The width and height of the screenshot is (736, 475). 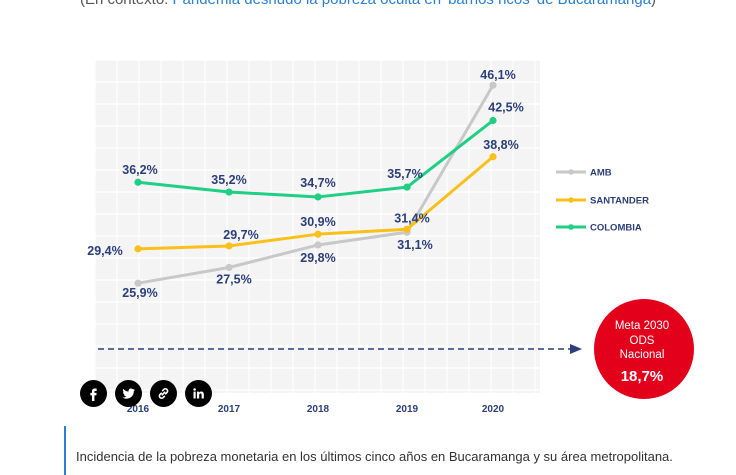 I want to click on twitter-icon, so click(x=129, y=393).